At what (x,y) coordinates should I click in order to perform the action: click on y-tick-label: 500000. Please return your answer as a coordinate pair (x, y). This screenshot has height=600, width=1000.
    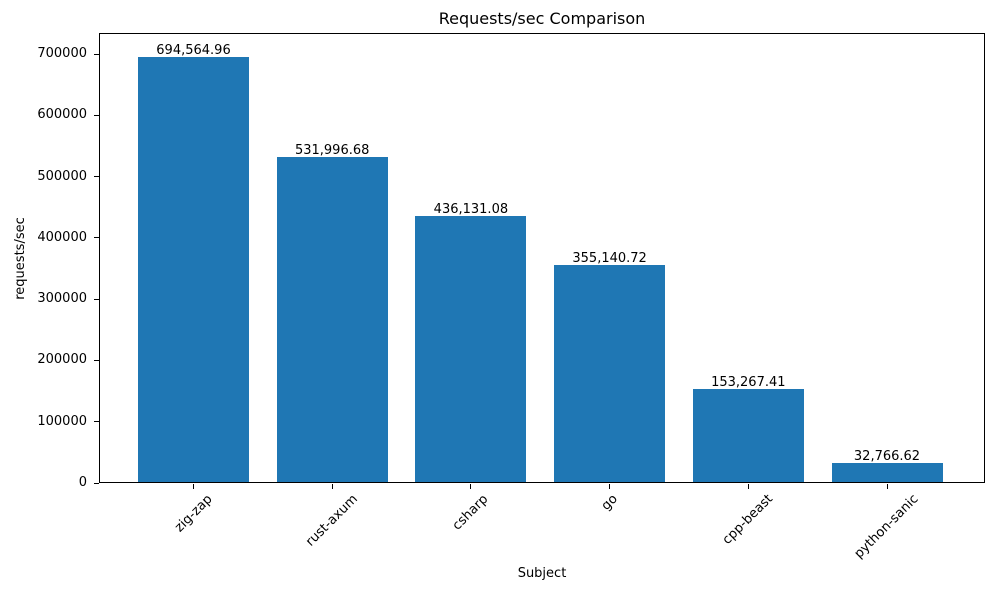
    Looking at the image, I should click on (62, 176).